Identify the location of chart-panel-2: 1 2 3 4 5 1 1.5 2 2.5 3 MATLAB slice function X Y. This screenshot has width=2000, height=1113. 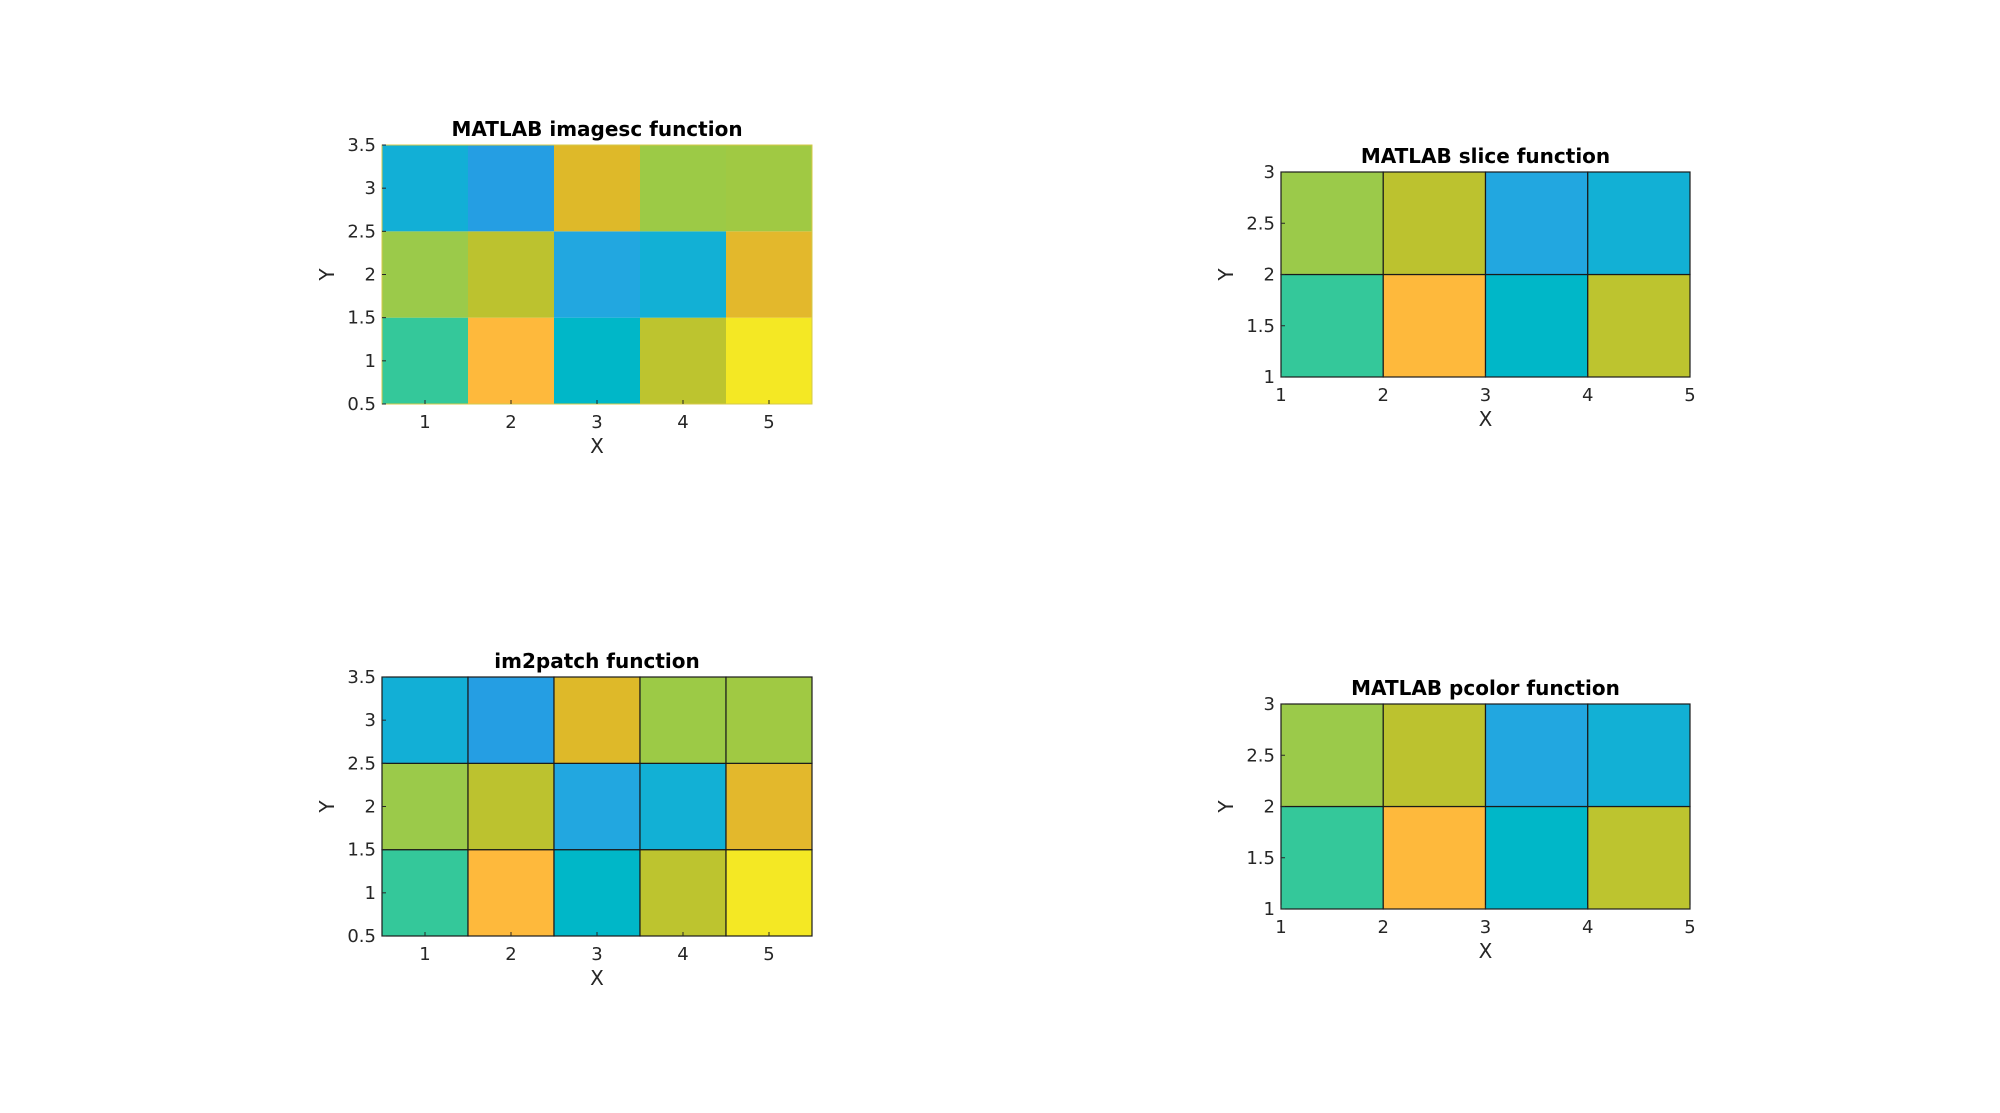
(1455, 287).